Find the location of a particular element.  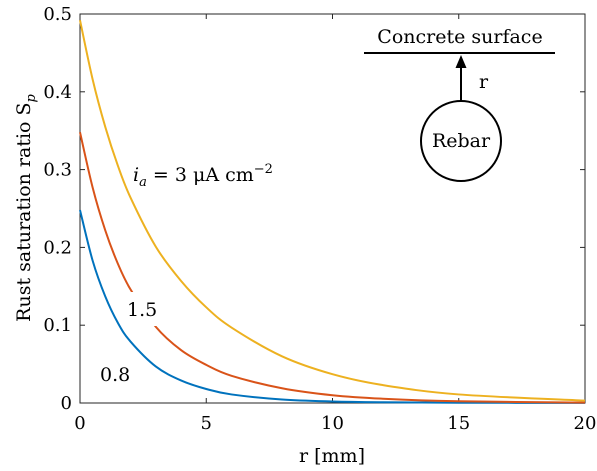

radius-label: r is located at coordinates (484, 82).